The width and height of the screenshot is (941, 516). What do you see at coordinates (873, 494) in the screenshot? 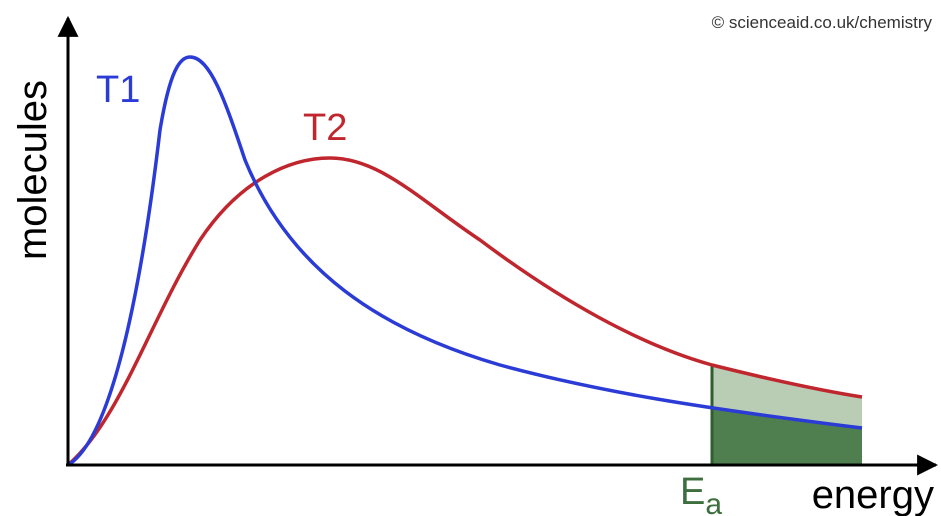
I see `x-axis-label: energy` at bounding box center [873, 494].